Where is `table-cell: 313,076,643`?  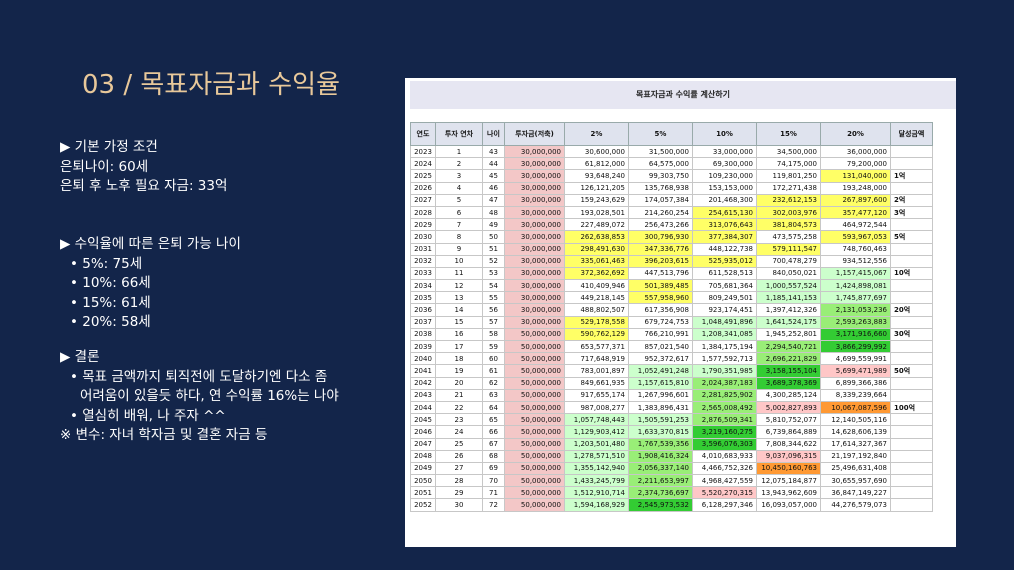 table-cell: 313,076,643 is located at coordinates (724, 225).